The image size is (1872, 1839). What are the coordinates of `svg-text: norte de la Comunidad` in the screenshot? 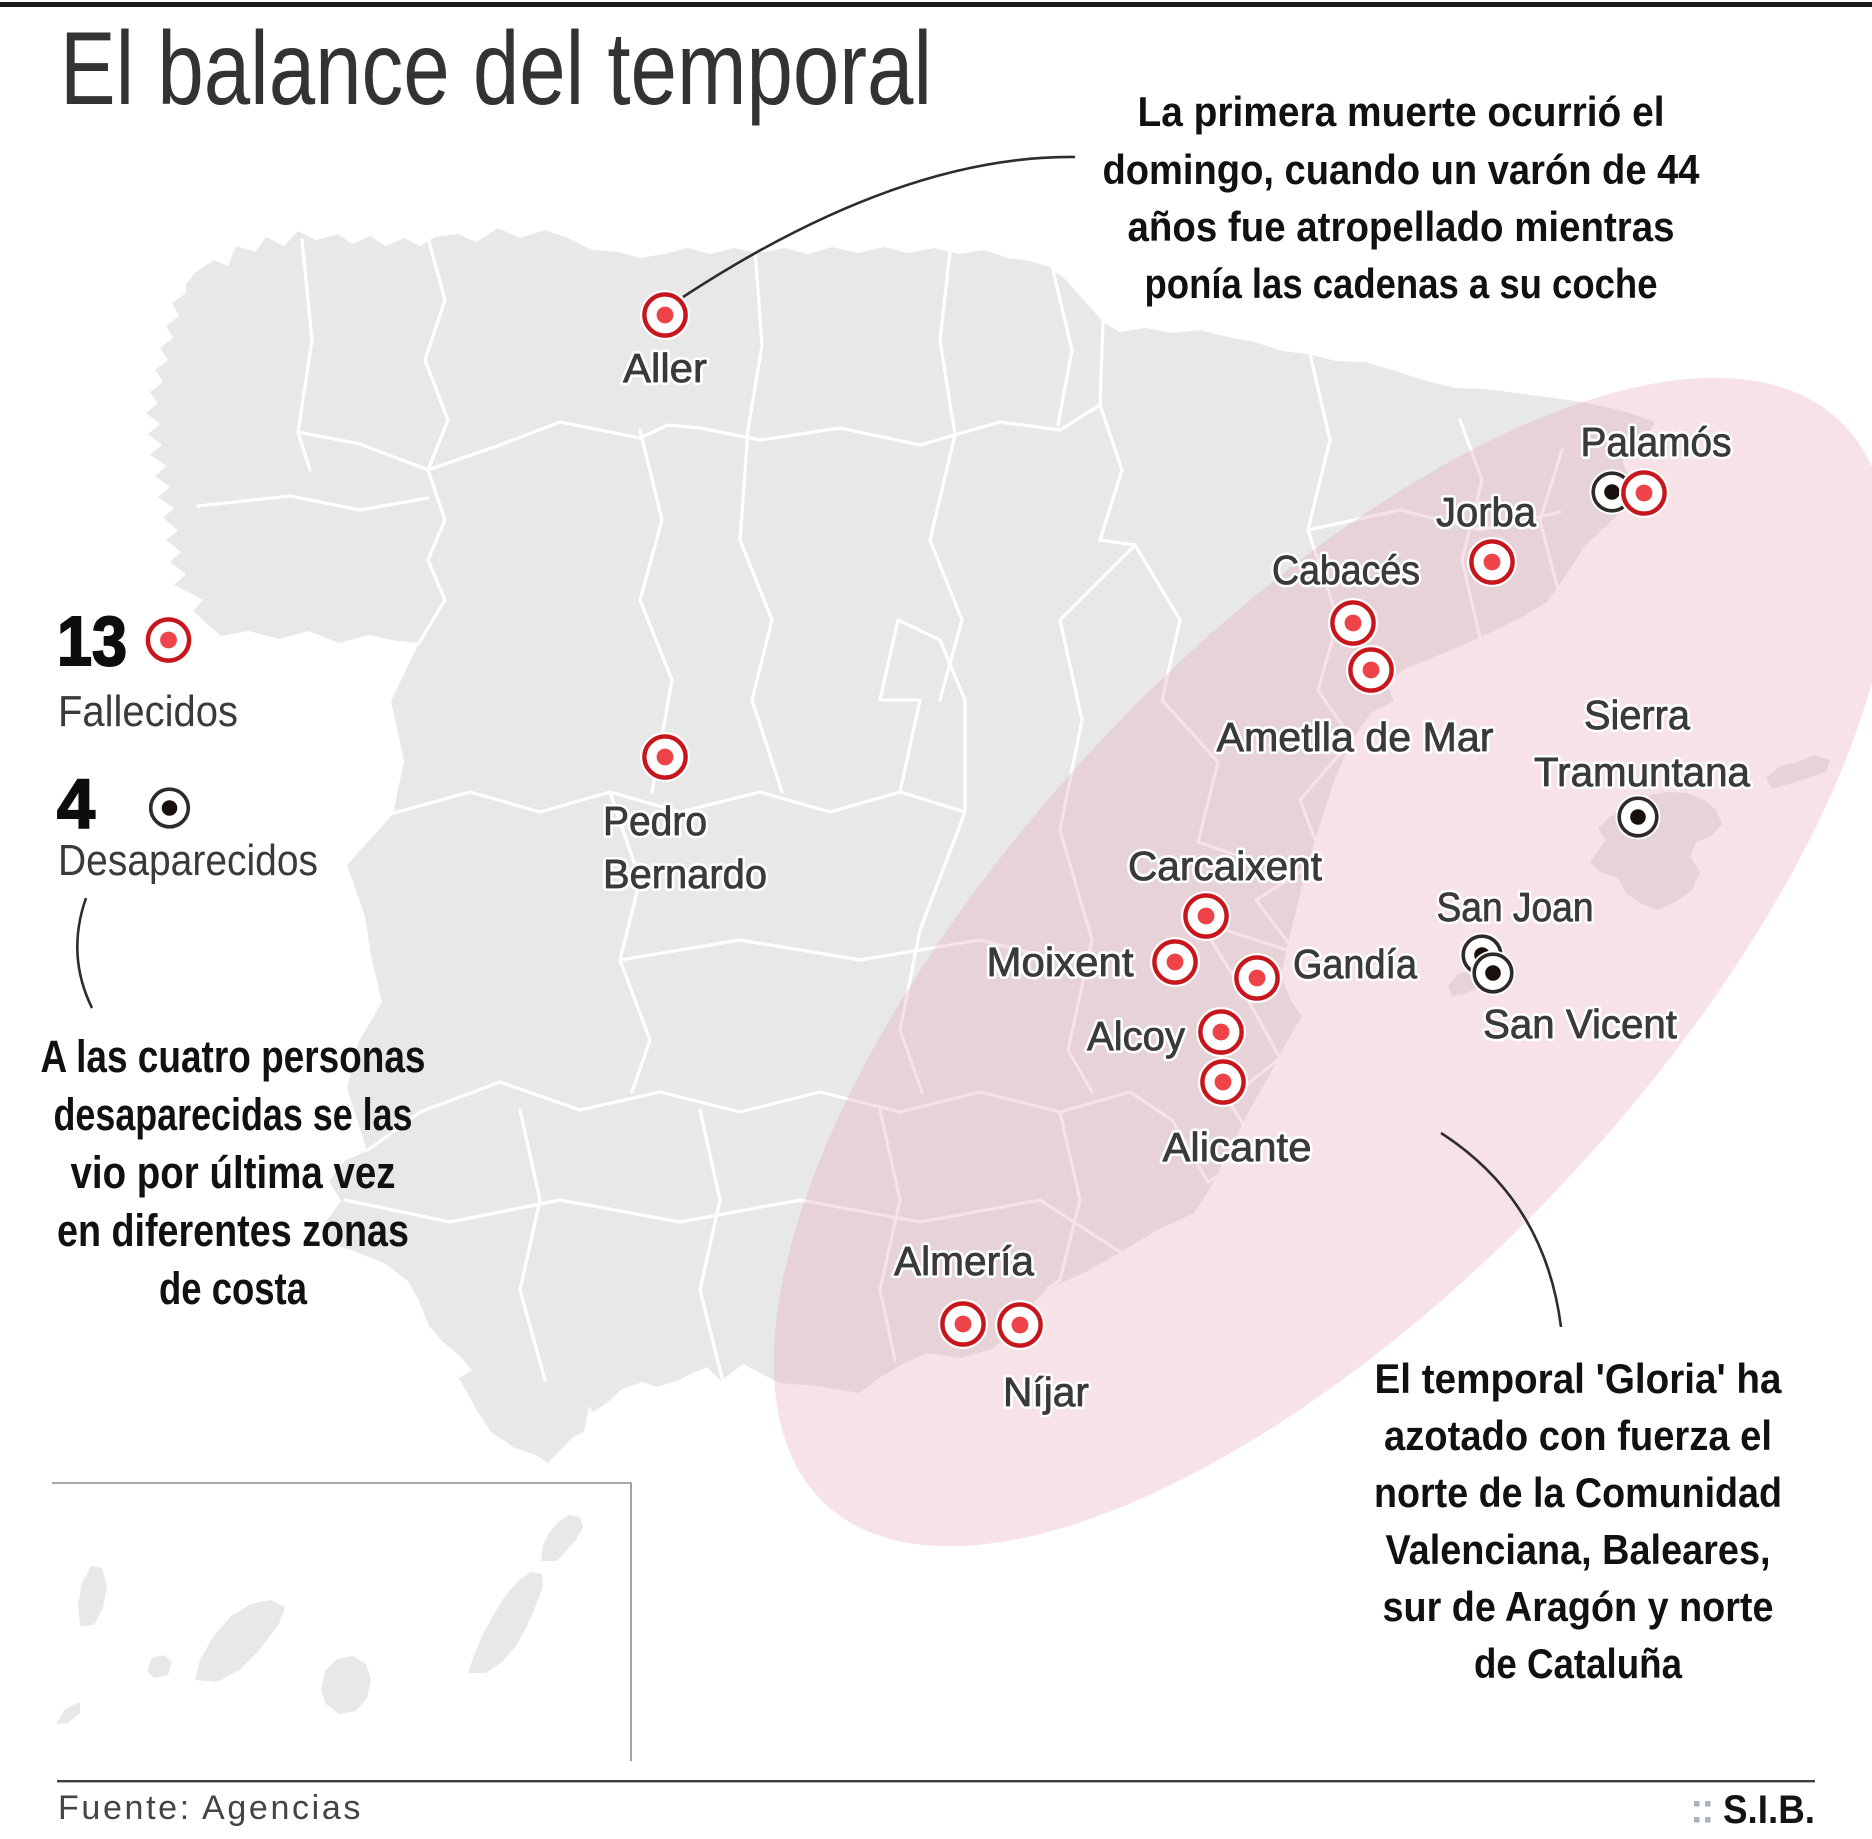 It's located at (1578, 1492).